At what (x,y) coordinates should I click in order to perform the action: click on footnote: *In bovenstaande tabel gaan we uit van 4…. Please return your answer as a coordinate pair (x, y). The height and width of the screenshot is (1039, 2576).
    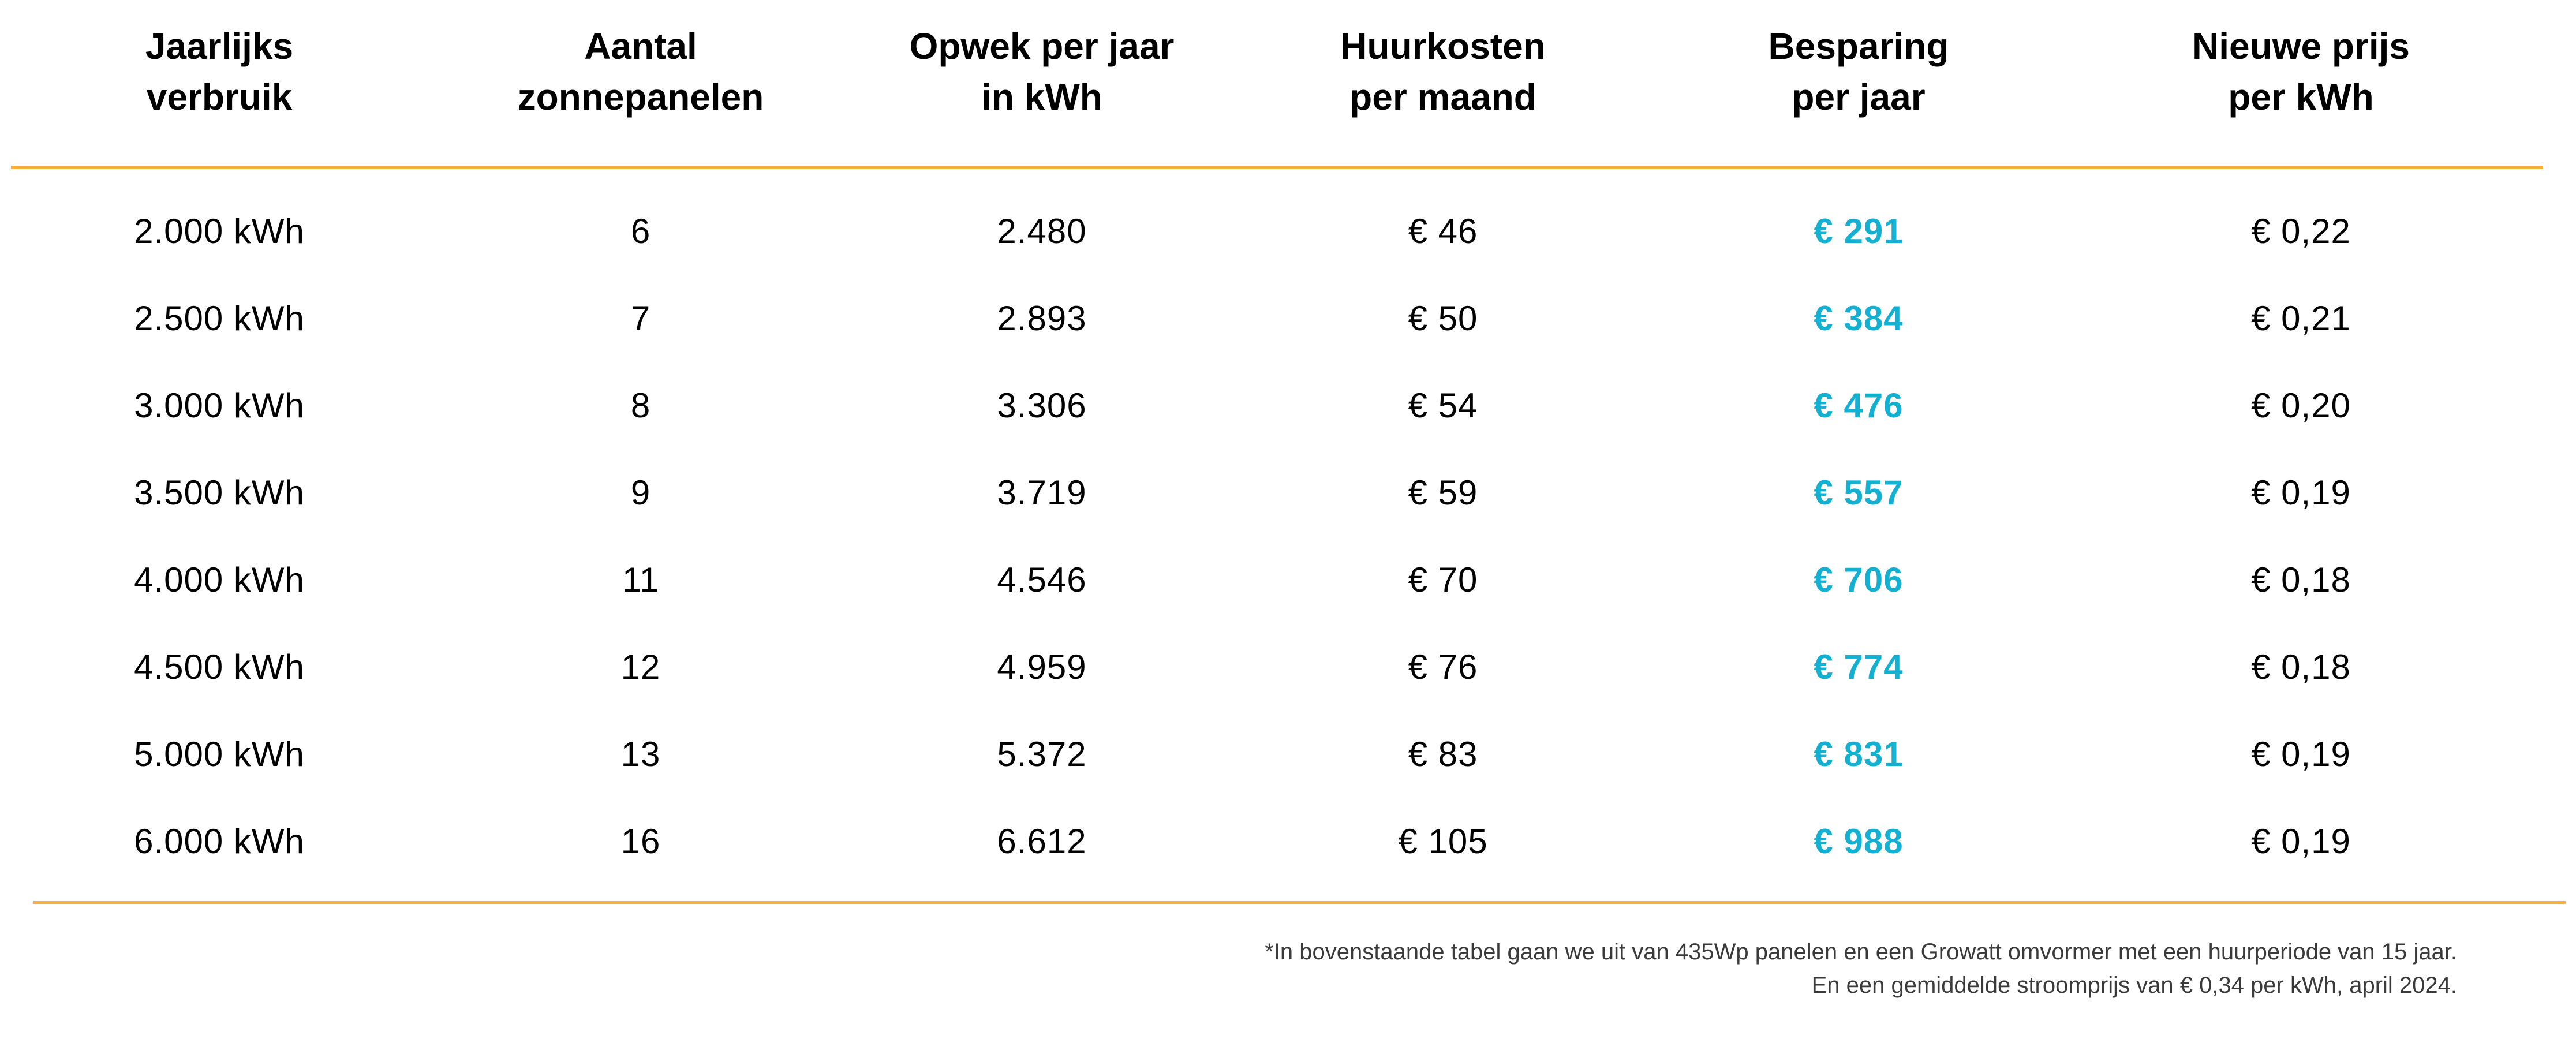
    Looking at the image, I should click on (1288, 968).